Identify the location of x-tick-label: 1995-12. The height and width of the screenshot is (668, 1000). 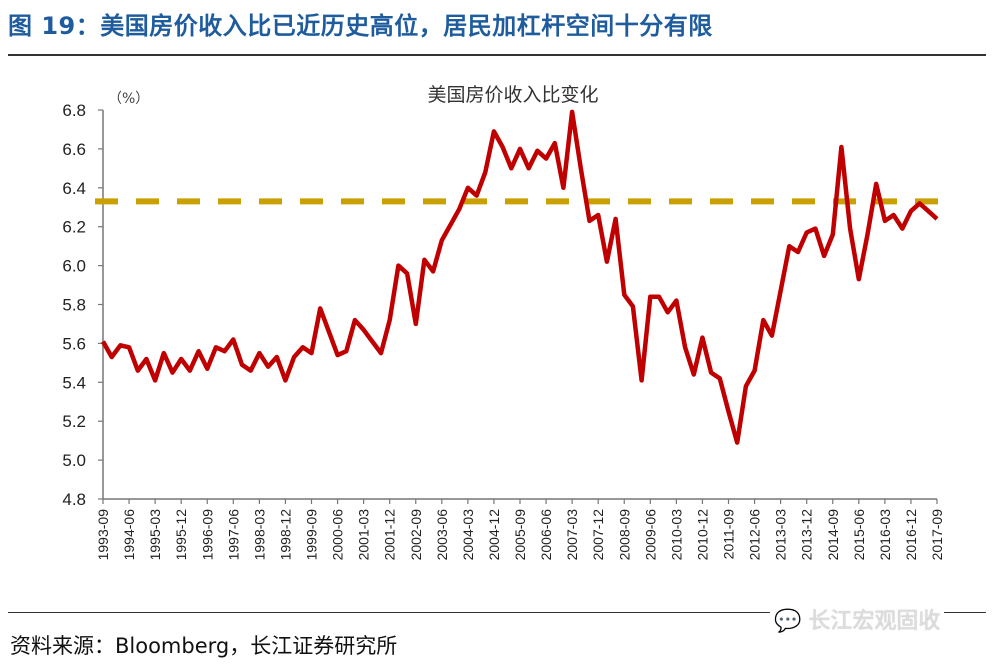
(181, 535).